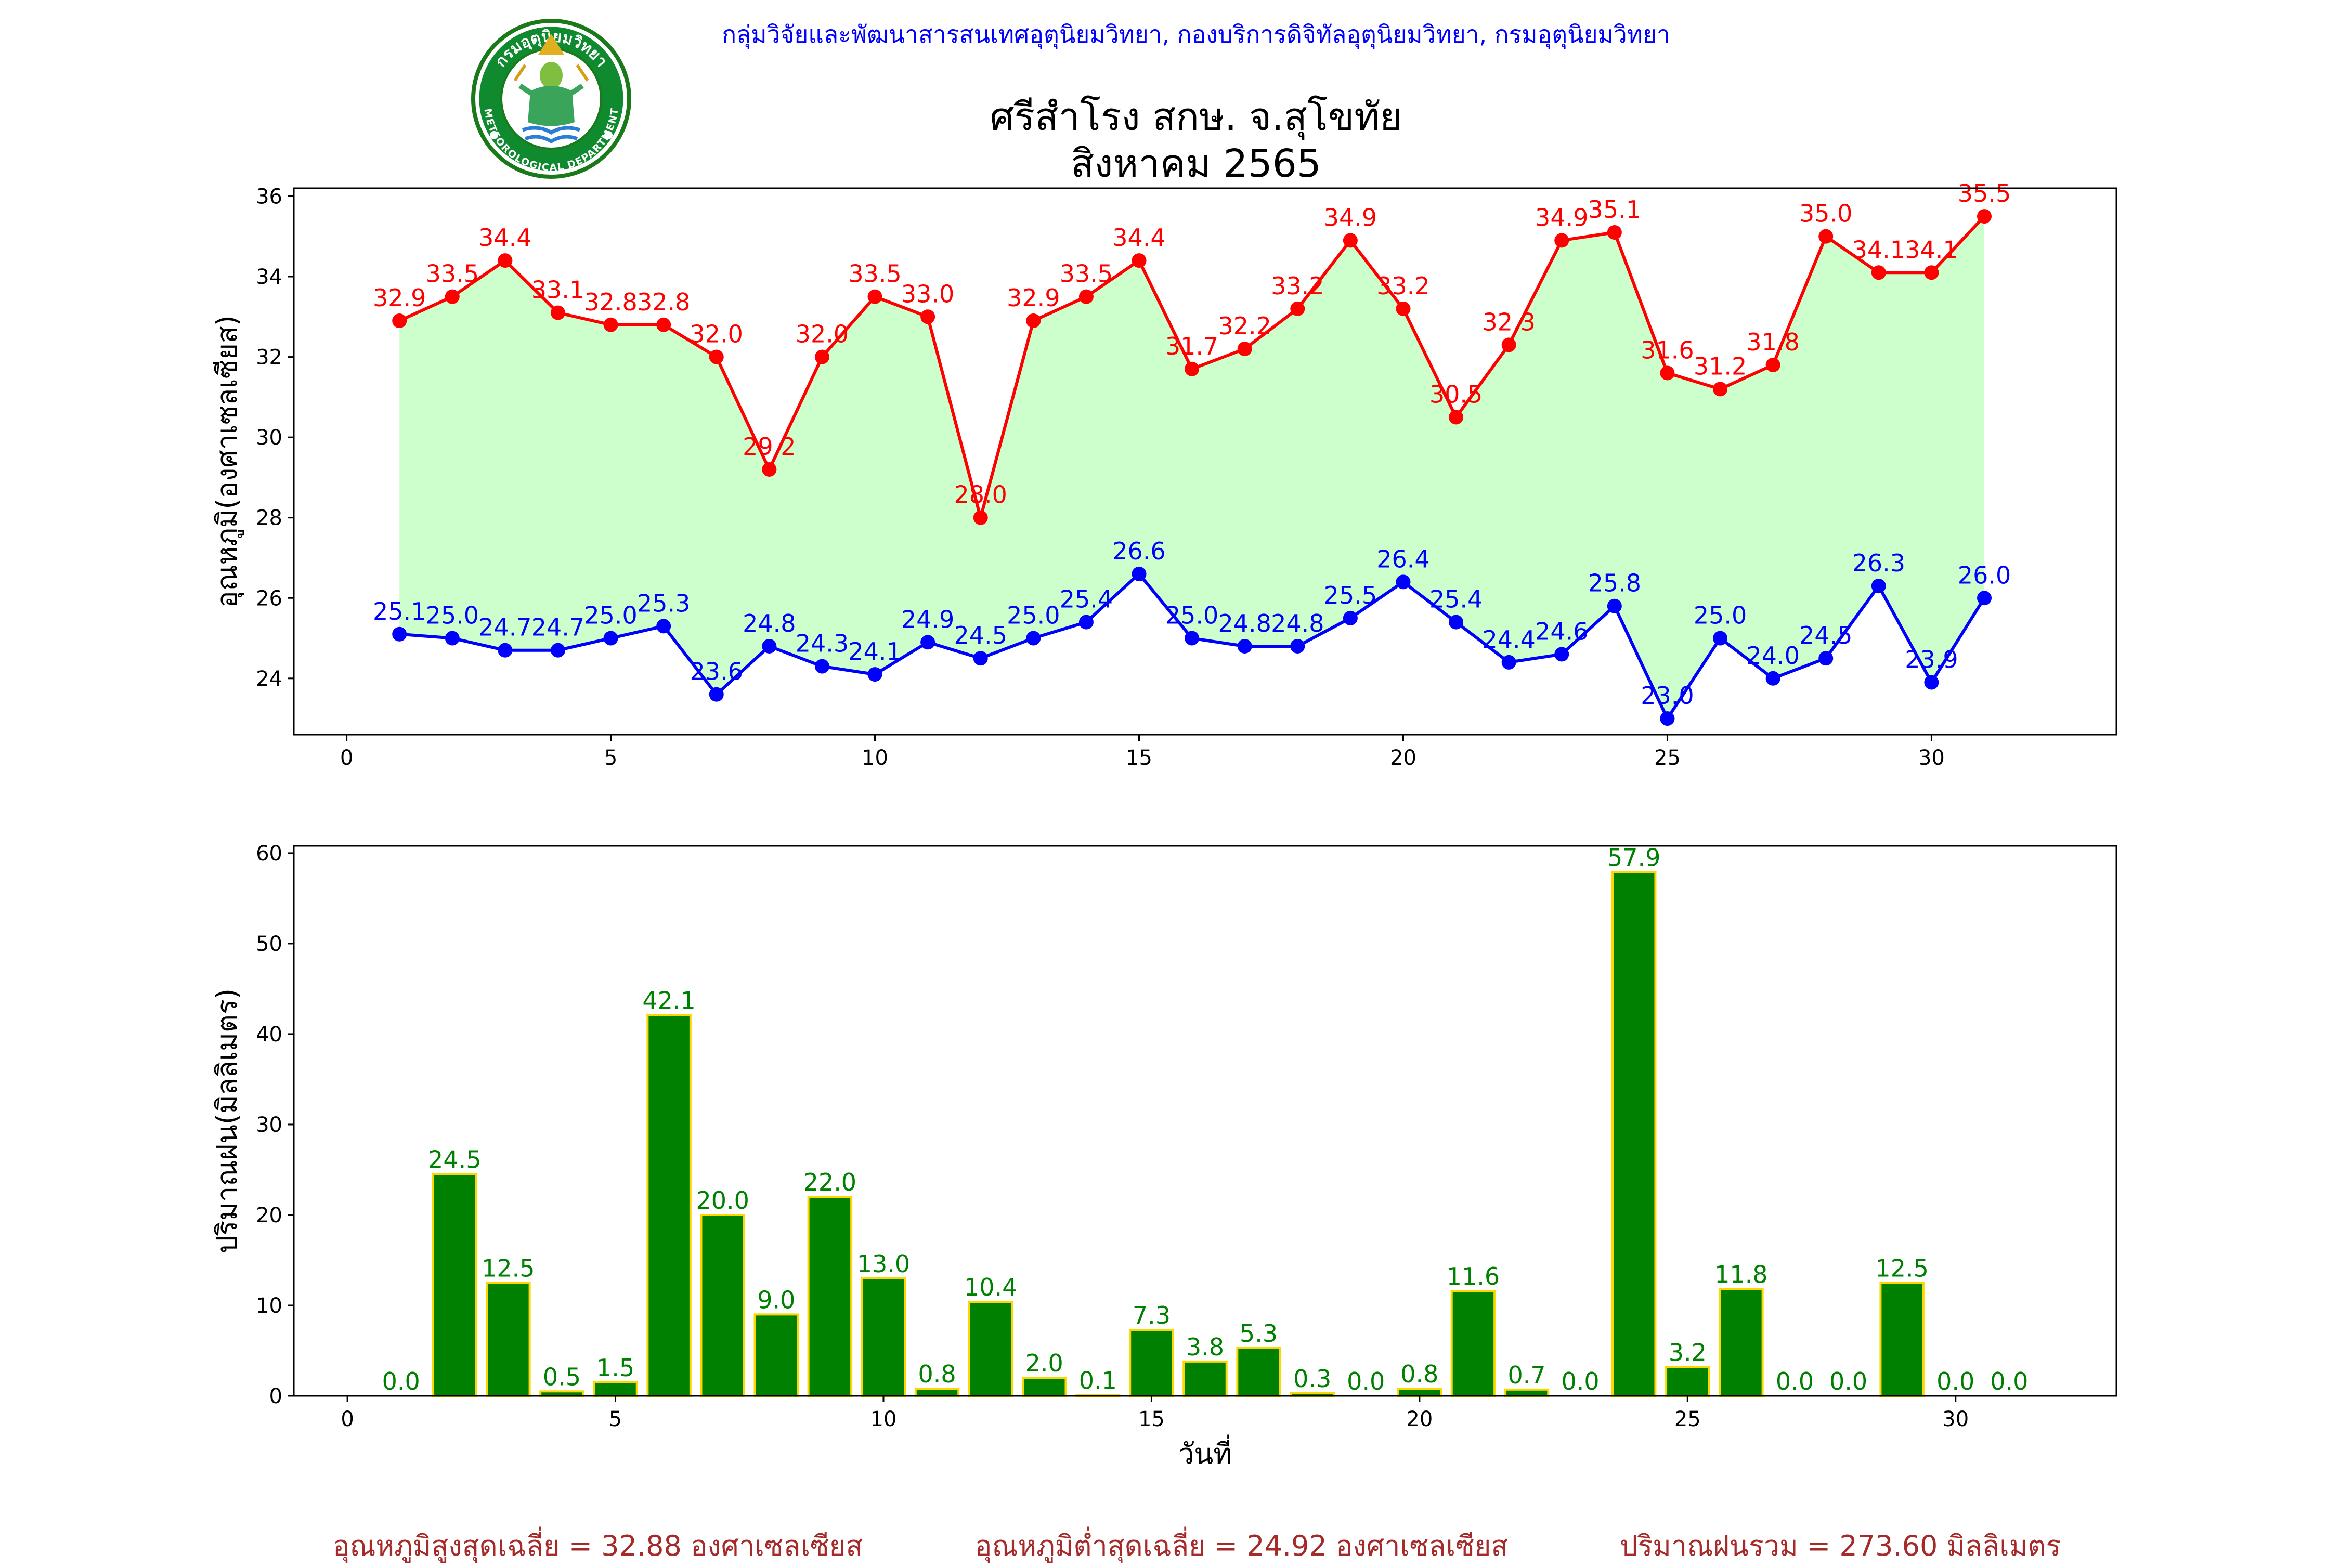  Describe the element at coordinates (1932, 660) in the screenshot. I see `tmin-value-label: 23.9` at that location.